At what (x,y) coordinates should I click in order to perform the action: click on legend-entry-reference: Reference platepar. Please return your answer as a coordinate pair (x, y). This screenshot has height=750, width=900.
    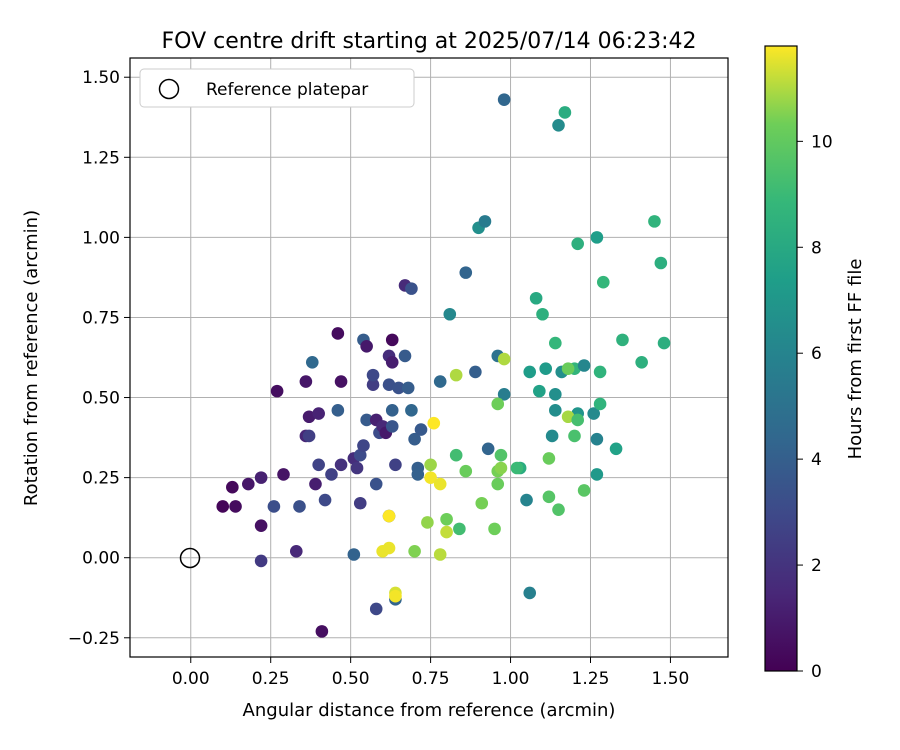
    Looking at the image, I should click on (287, 90).